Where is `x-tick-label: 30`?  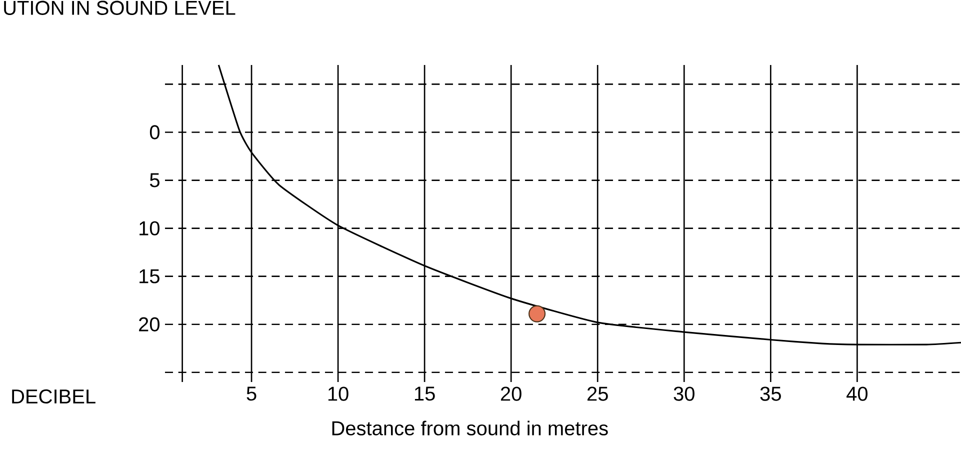
x-tick-label: 30 is located at coordinates (684, 393).